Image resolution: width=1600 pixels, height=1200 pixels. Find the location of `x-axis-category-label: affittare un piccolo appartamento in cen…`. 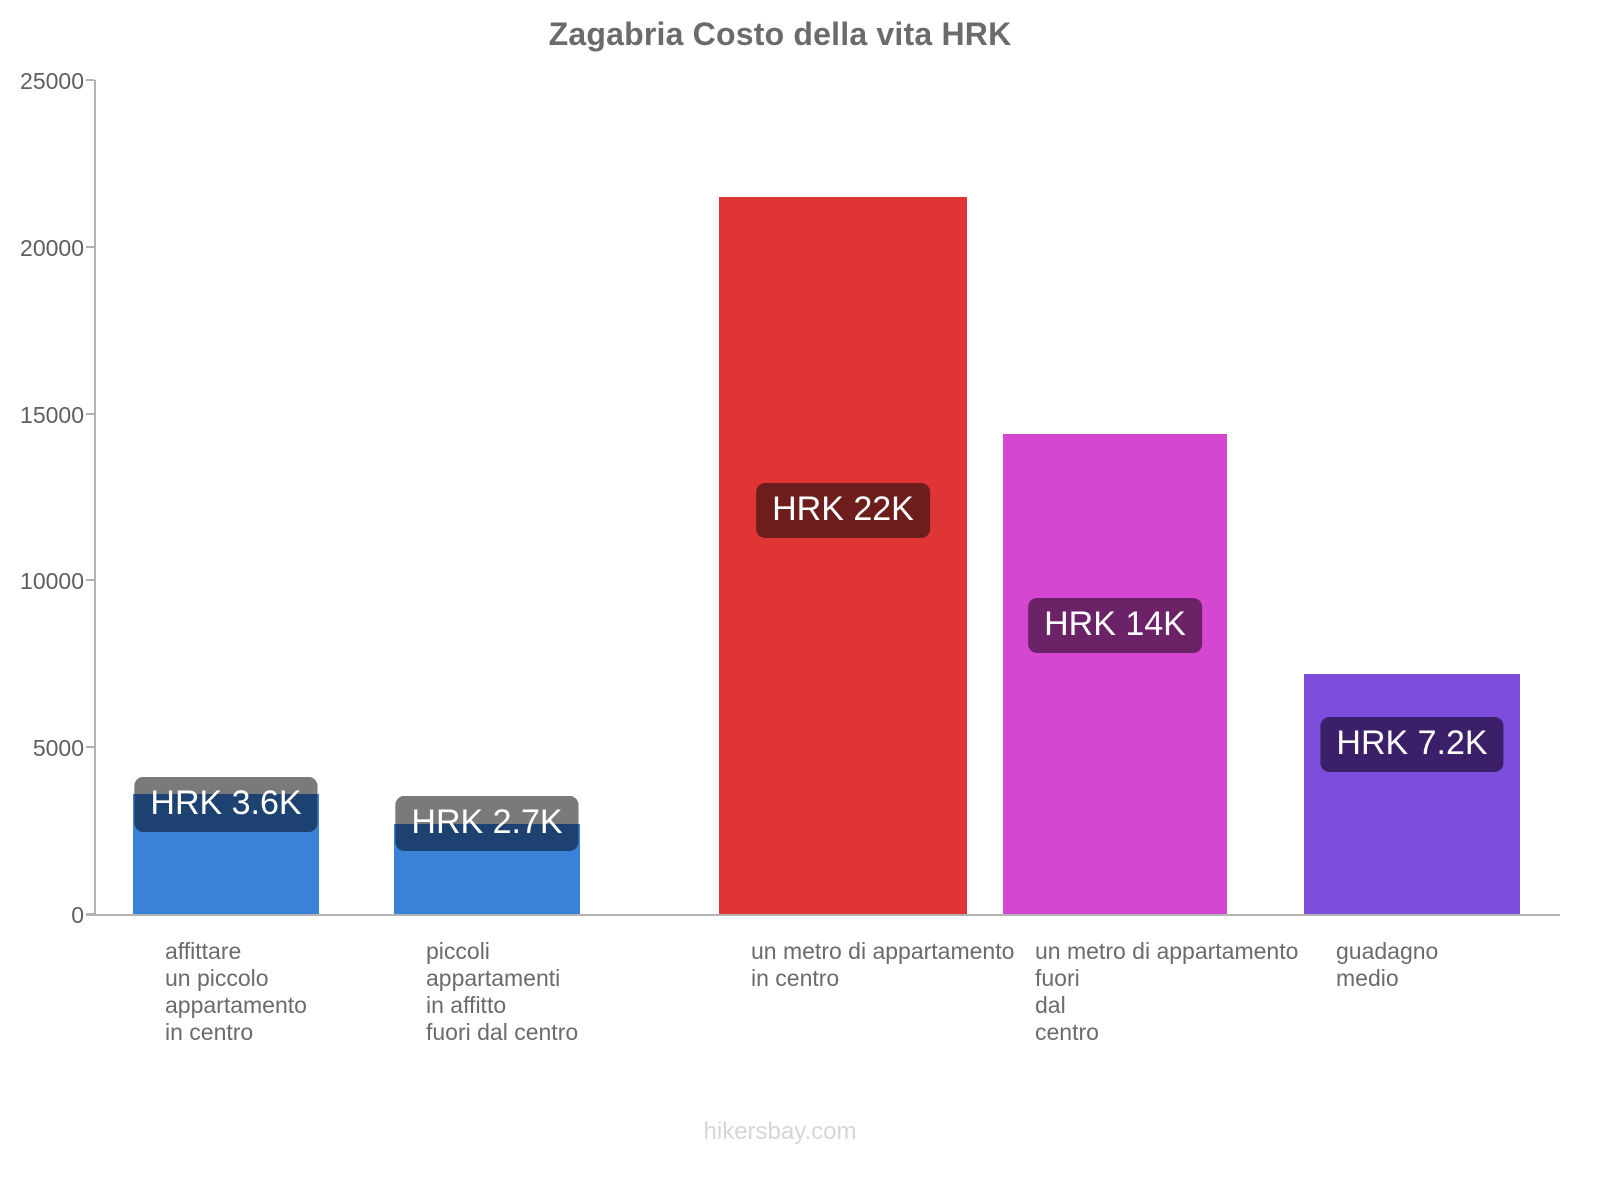

x-axis-category-label: affittare un piccolo appartamento in cen… is located at coordinates (236, 991).